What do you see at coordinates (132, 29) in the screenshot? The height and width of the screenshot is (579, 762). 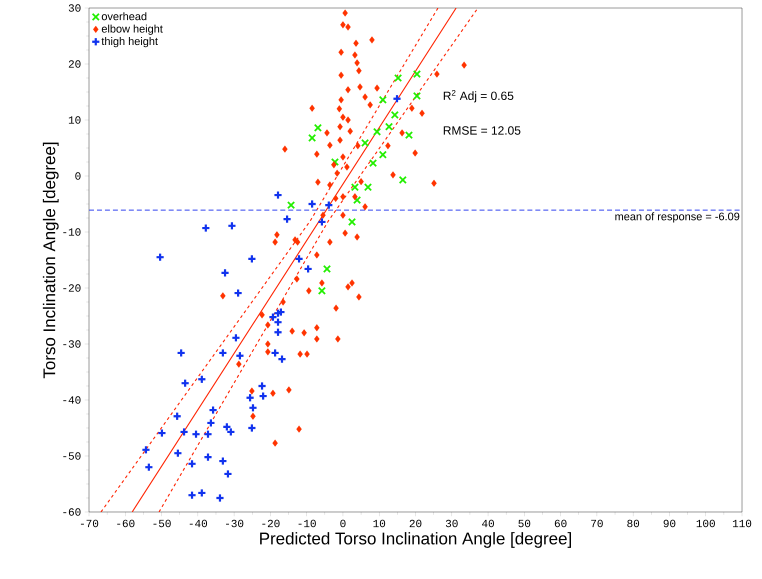 I see `legend-label: elbow height` at bounding box center [132, 29].